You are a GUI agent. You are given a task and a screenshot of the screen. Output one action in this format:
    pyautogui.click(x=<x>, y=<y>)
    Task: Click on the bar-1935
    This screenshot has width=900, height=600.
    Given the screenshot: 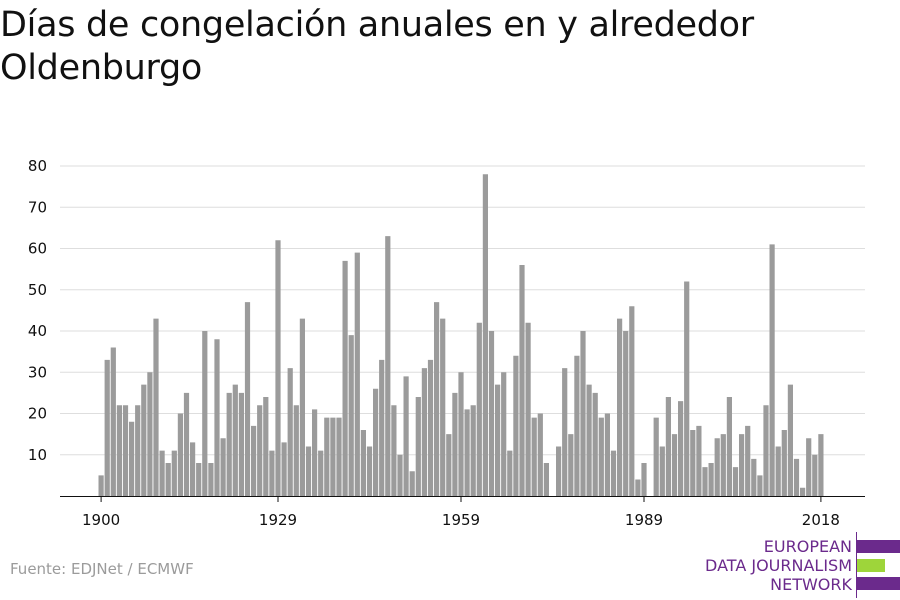 What is the action you would take?
    pyautogui.click(x=315, y=453)
    